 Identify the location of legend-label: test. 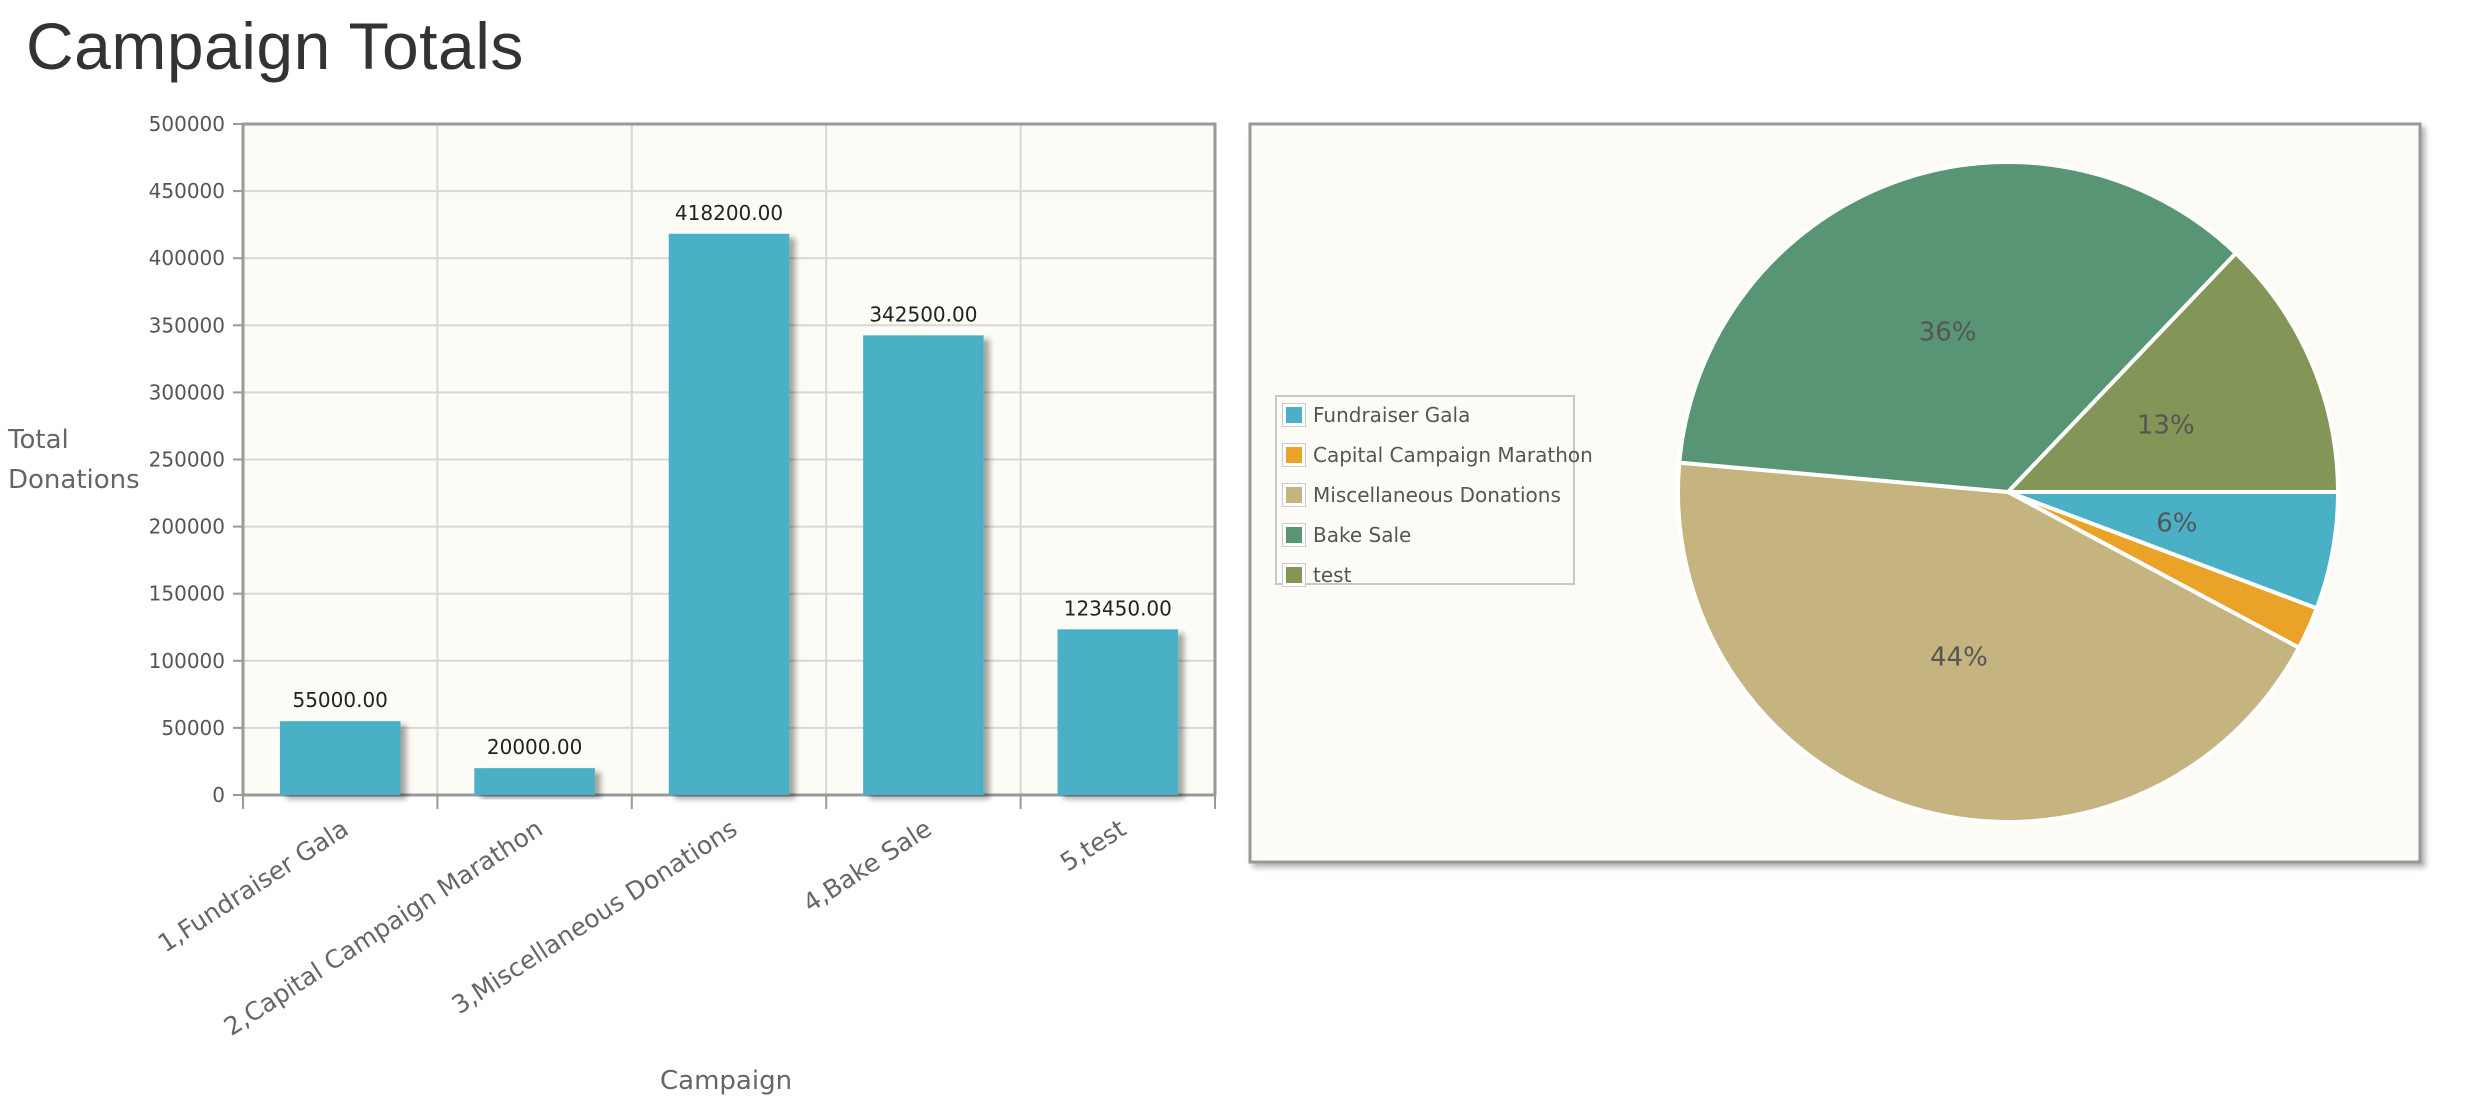
(1332, 575).